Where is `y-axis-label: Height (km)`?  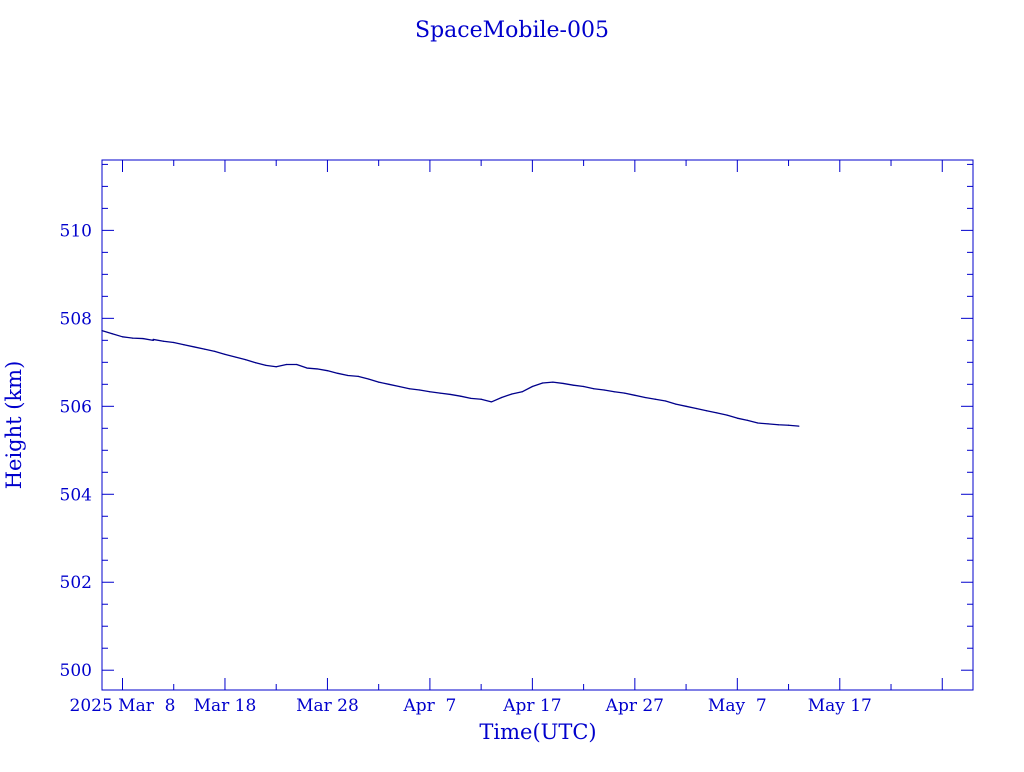
y-axis-label: Height (km) is located at coordinates (14, 425).